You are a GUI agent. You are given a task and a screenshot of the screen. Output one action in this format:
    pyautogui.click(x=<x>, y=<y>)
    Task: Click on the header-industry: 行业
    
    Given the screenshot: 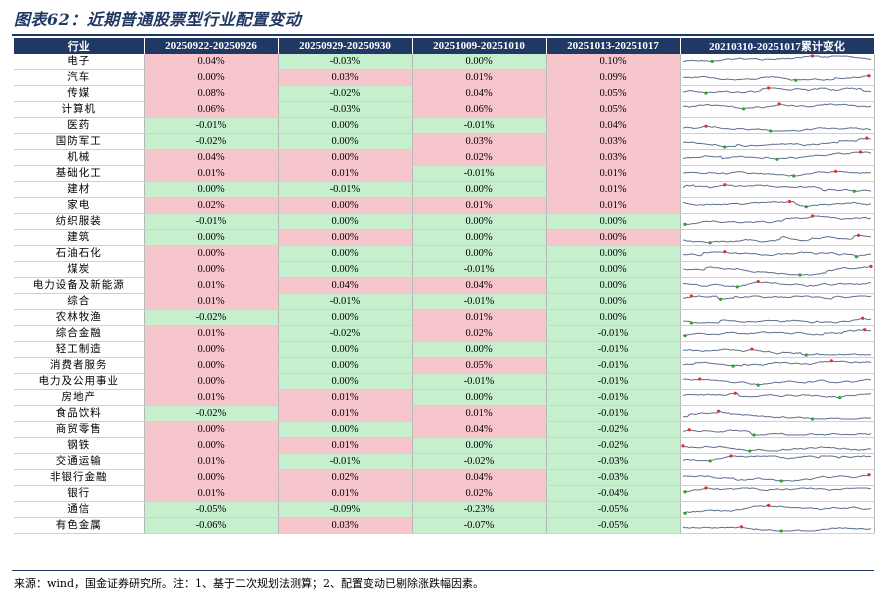 What is the action you would take?
    pyautogui.click(x=79, y=46)
    